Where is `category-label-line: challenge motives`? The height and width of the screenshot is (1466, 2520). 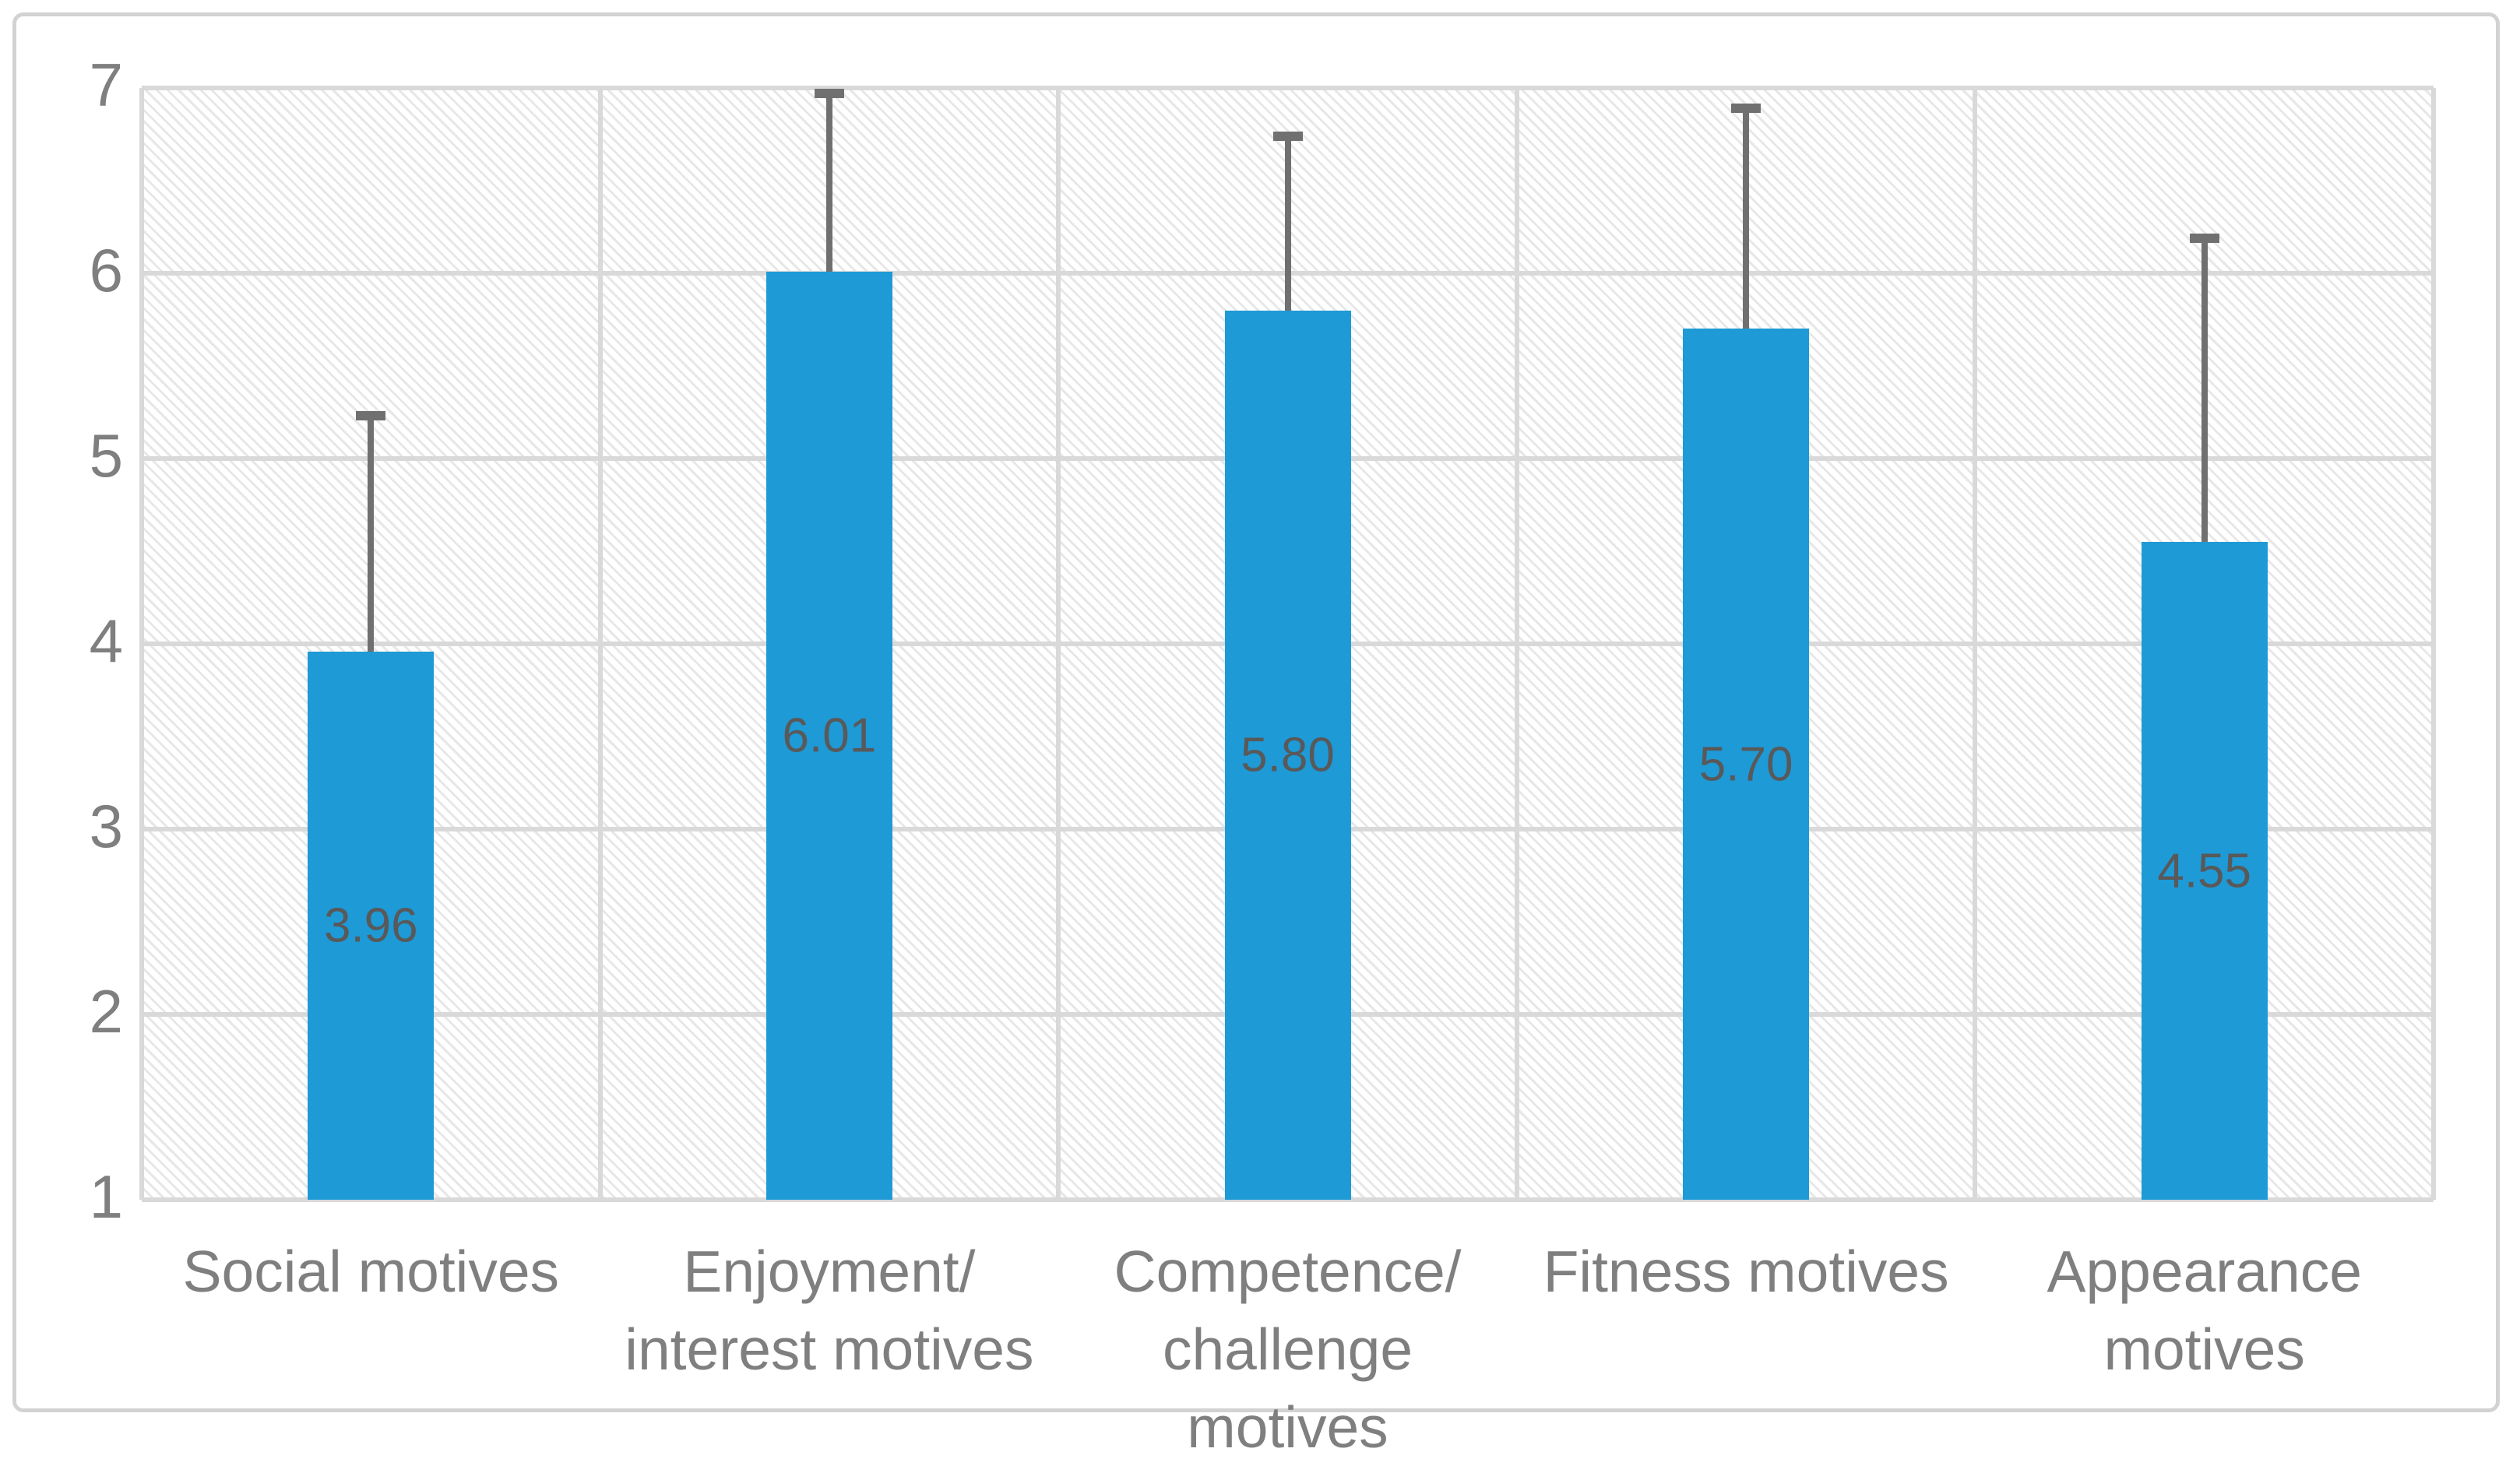
category-label-line: challenge motives is located at coordinates (1287, 1388).